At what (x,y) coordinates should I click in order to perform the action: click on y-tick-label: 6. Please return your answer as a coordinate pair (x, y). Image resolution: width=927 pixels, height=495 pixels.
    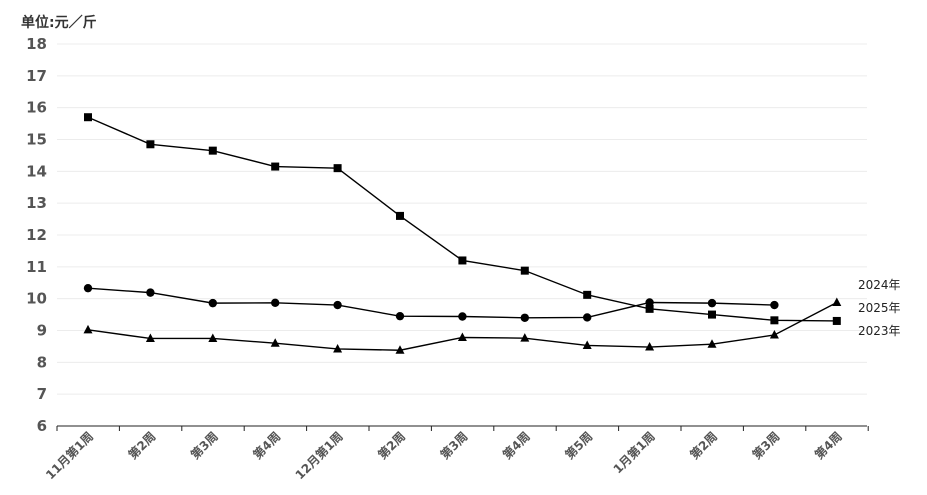
    Looking at the image, I should click on (42, 426).